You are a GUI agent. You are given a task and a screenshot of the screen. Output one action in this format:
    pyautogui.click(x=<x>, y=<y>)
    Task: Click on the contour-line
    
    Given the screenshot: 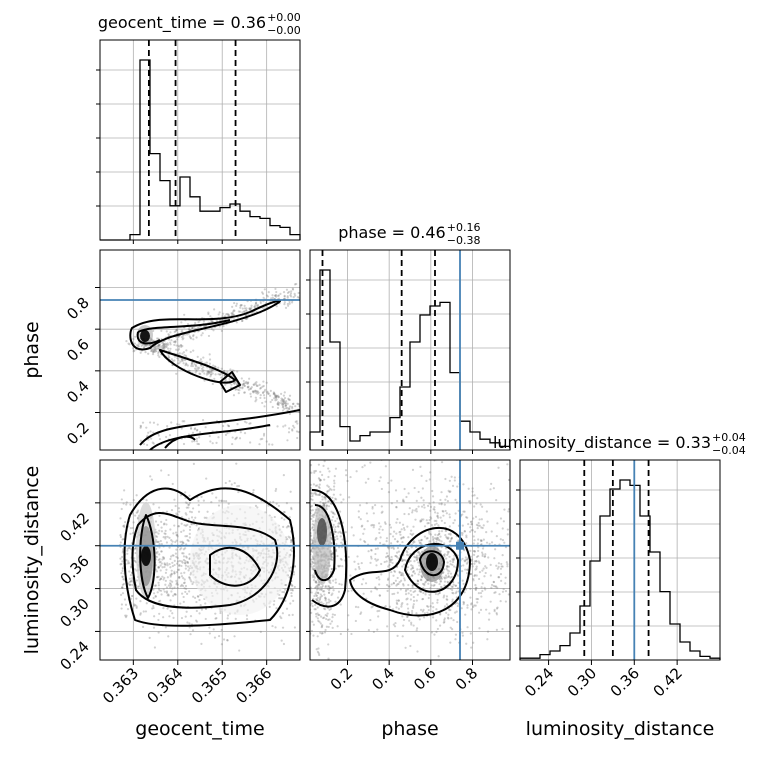 What is the action you would take?
    pyautogui.click(x=180, y=442)
    